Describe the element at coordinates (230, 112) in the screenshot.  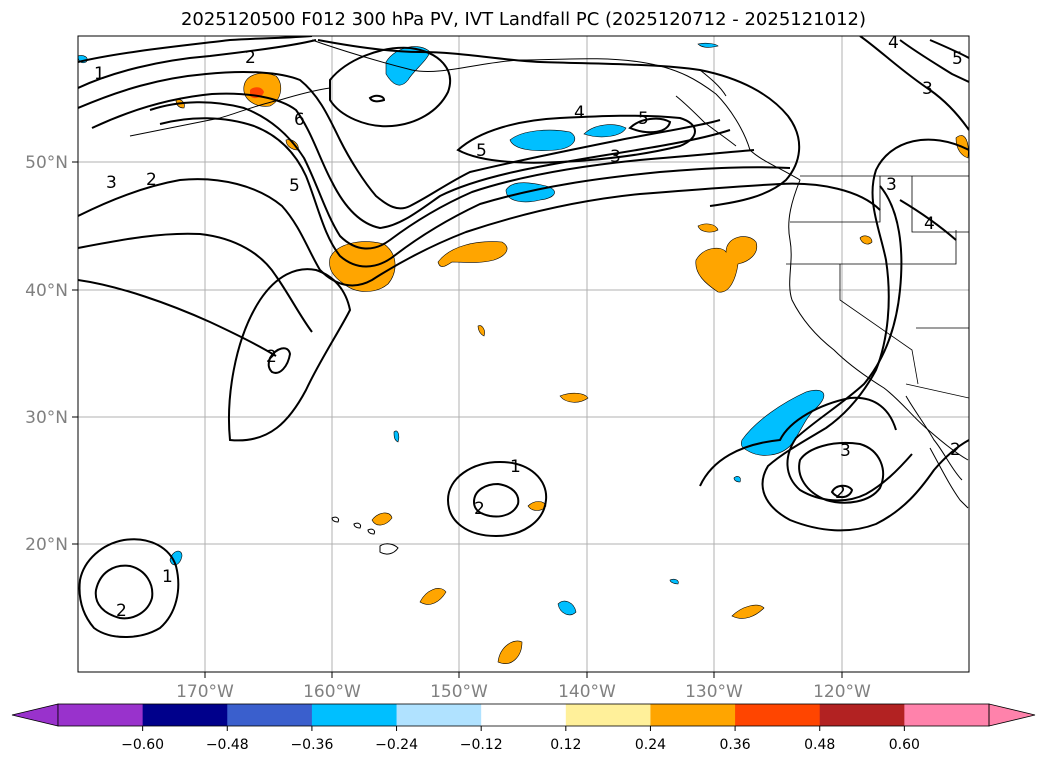
I see `aleutian-islands` at that location.